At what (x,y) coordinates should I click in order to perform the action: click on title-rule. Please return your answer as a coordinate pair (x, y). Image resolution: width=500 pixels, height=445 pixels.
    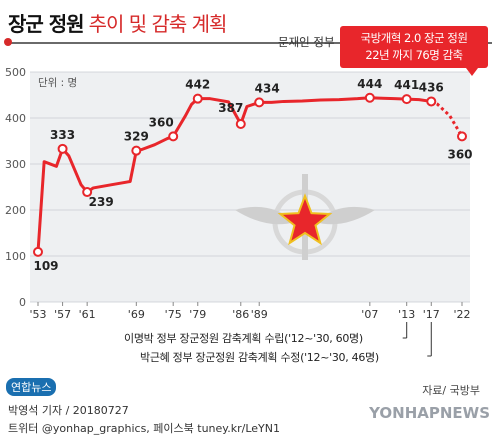
    Looking at the image, I should click on (250, 43).